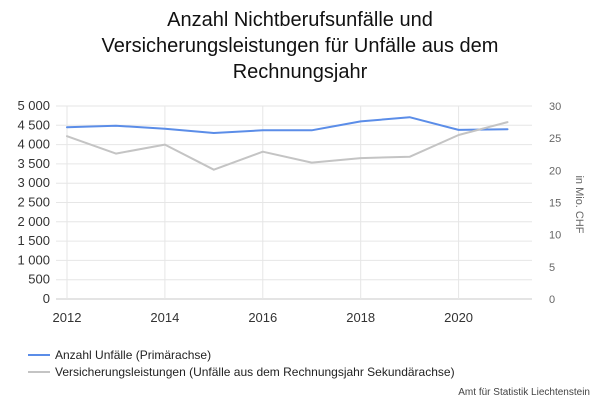 This screenshot has height=400, width=600. I want to click on chart-title-line-1: Anzahl Nichtberufsunfälle und, so click(300, 20).